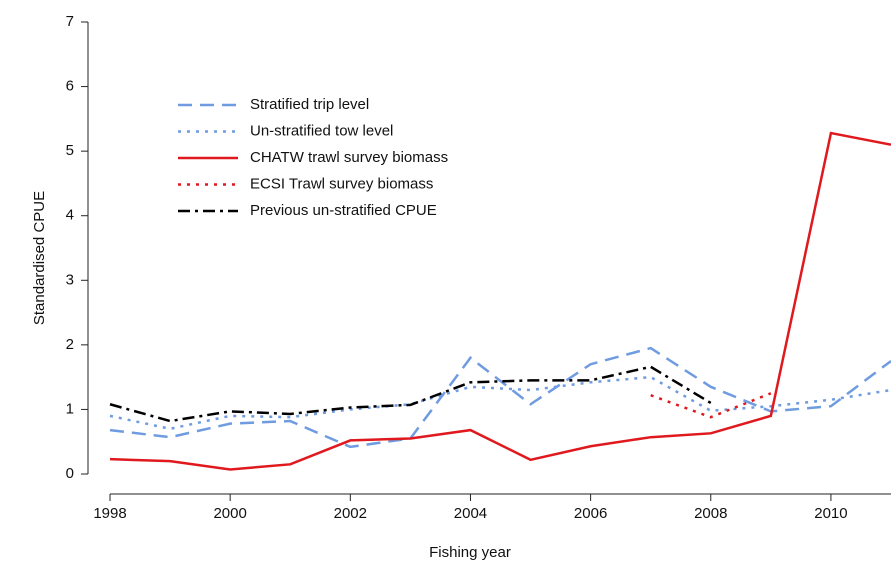  Describe the element at coordinates (350, 513) in the screenshot. I see `x-tick-label: 2002` at that location.